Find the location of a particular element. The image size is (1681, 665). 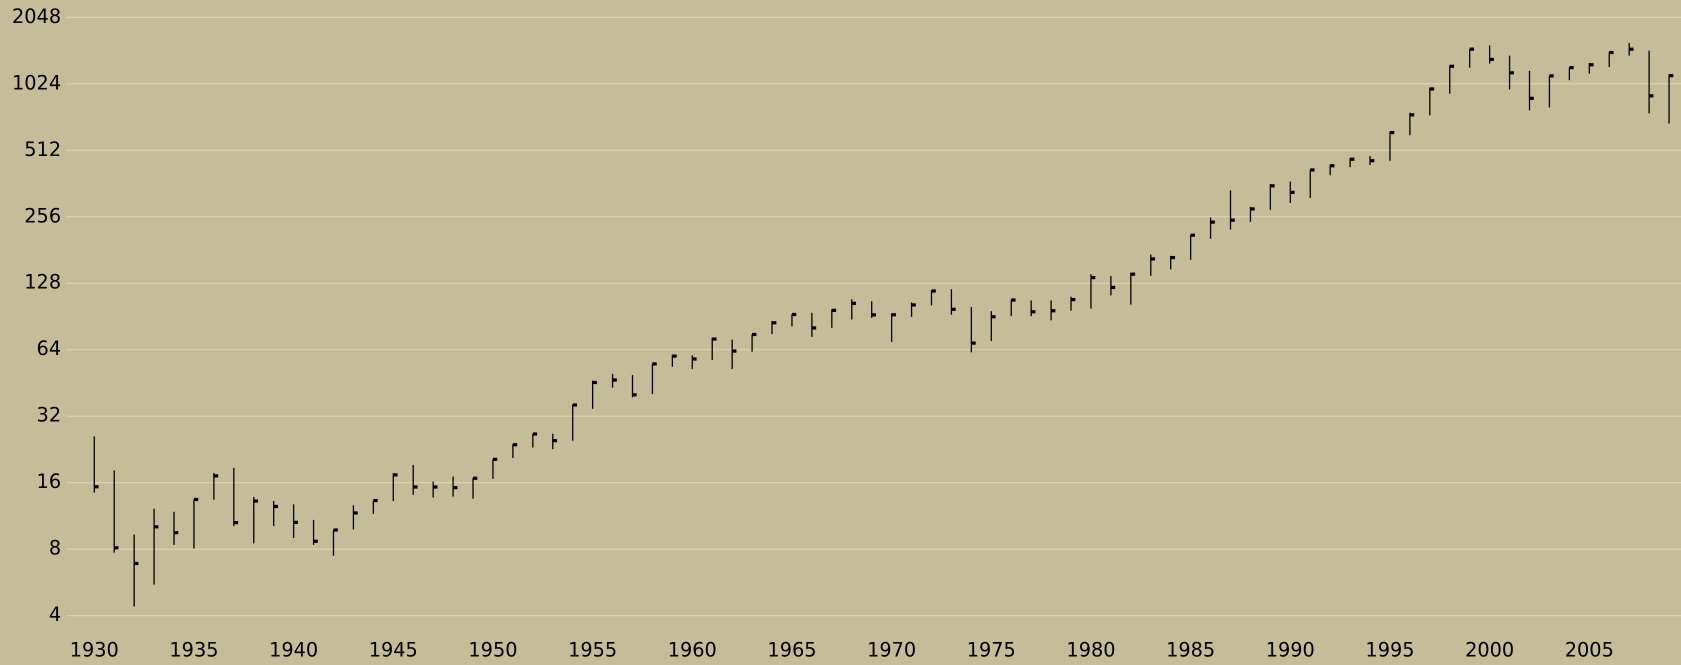

y-tick-label: 32 is located at coordinates (49, 415).